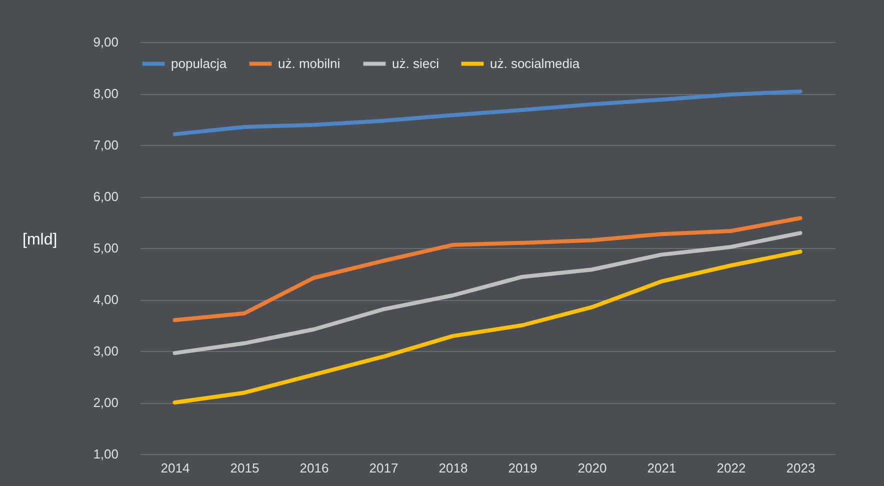  Describe the element at coordinates (40, 240) in the screenshot. I see `y-axis-title: [mld]` at that location.